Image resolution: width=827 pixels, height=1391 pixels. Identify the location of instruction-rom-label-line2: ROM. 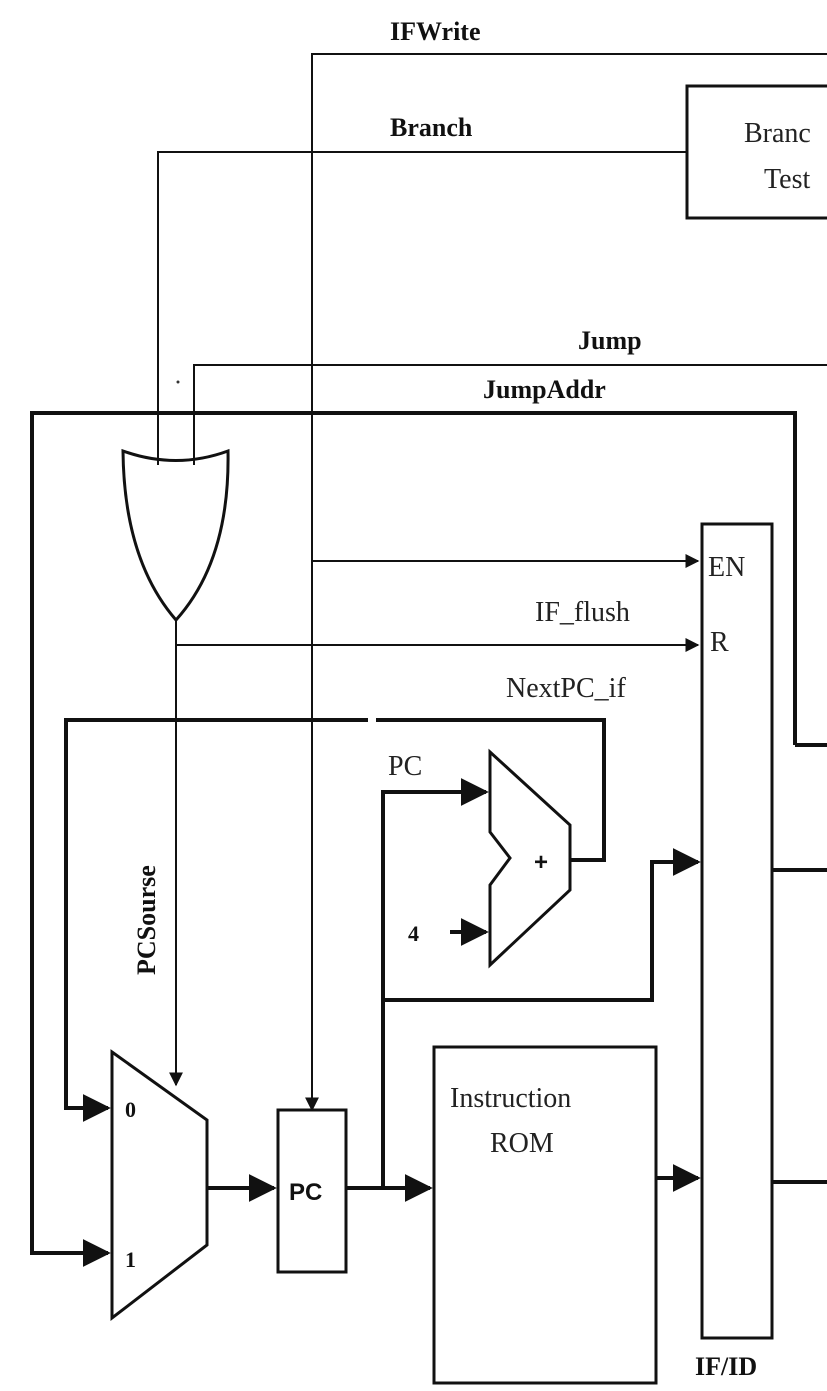
(522, 1143).